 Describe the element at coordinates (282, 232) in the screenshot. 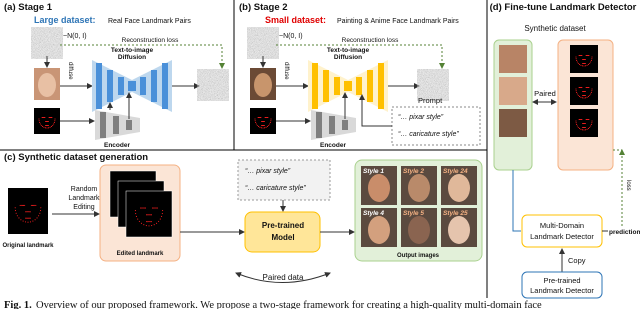

I see `model-box` at that location.